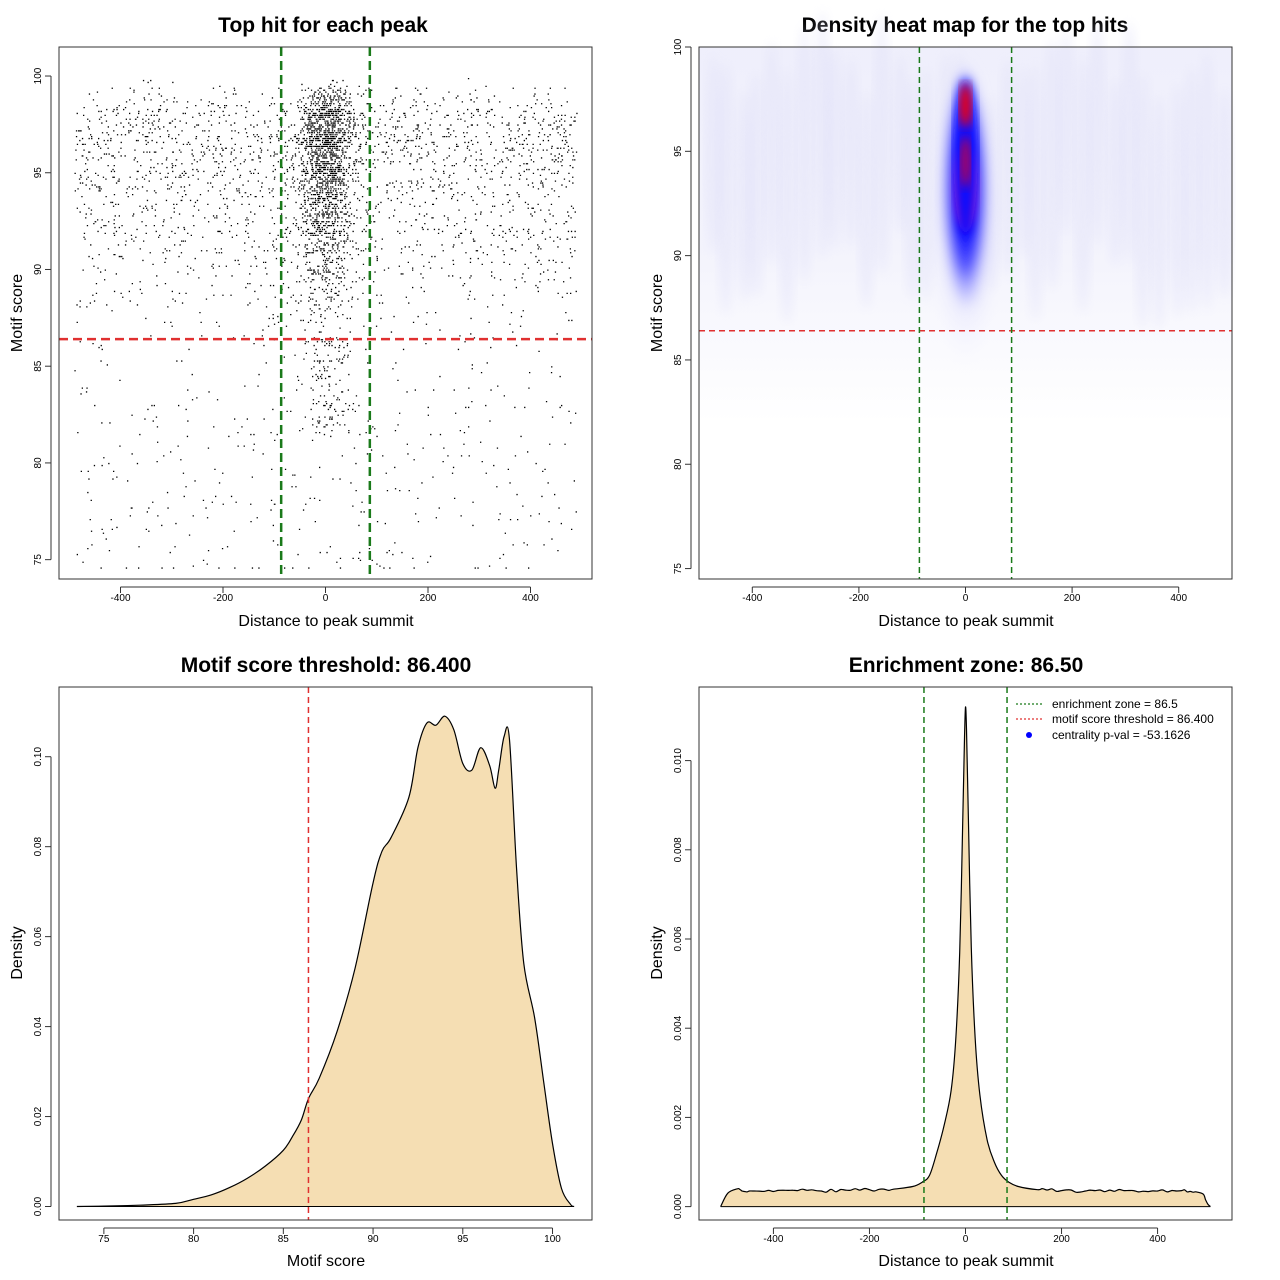 The image size is (1280, 1280). I want to click on heatmap-y-tick-label: 80, so click(678, 464).